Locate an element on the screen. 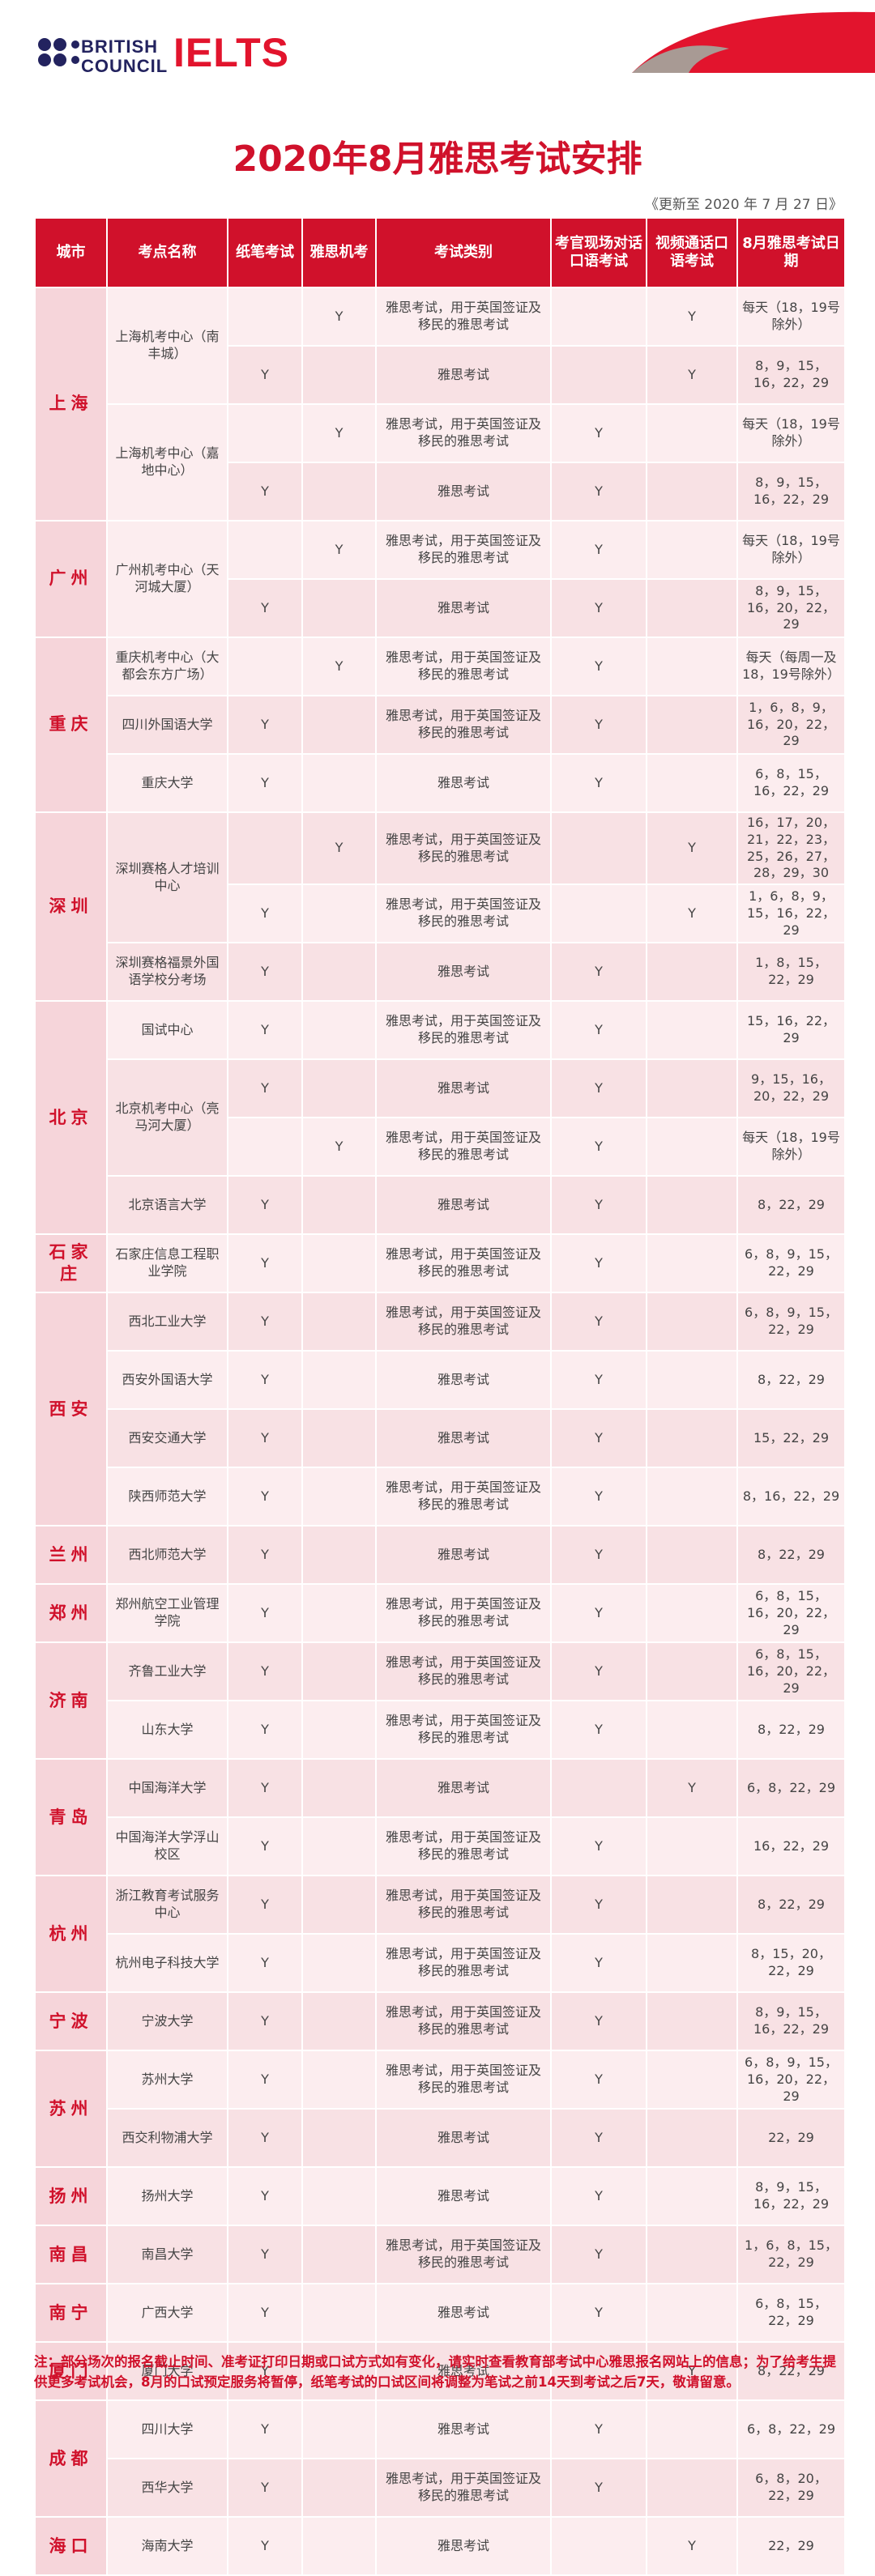  updated-note: 《更新至 2020 年 7 月 27 日》 is located at coordinates (743, 205).